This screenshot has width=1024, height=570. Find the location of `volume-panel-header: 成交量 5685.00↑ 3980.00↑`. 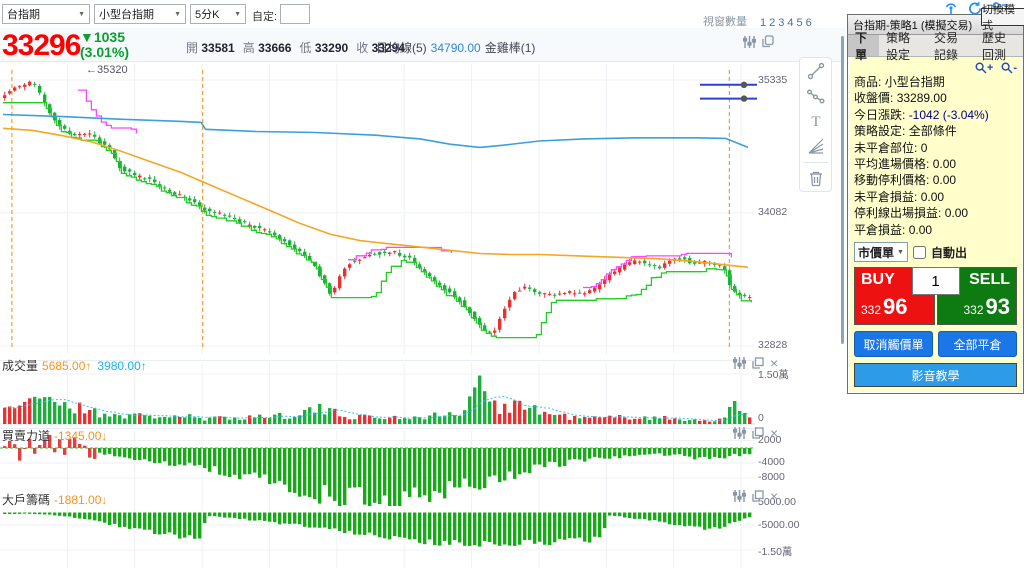

volume-panel-header: 成交量 5685.00↑ 3980.00↑ is located at coordinates (74, 366).